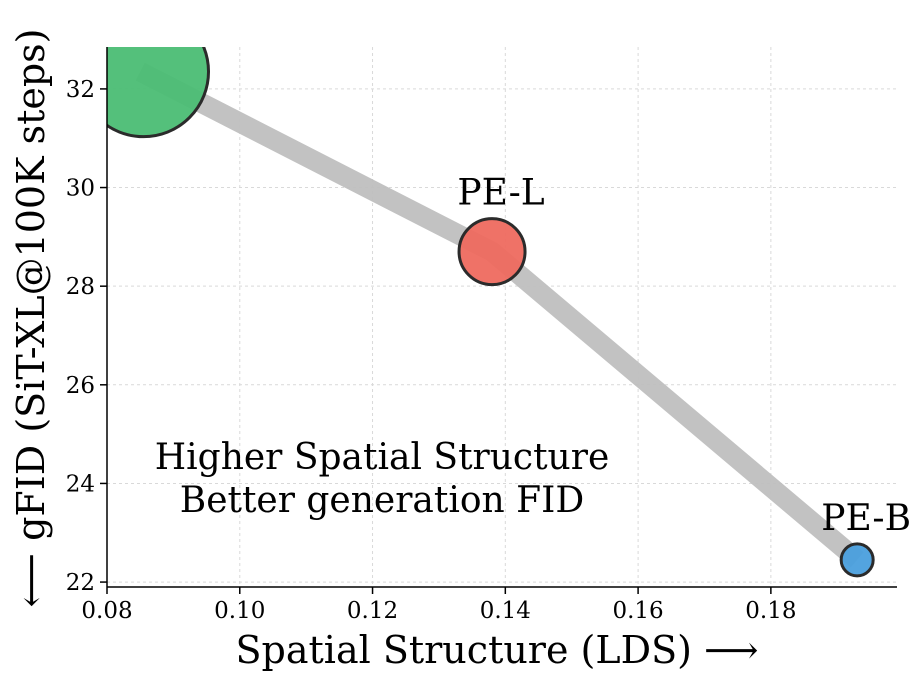 The height and width of the screenshot is (684, 913). I want to click on x-axis-title: Spatial Structure (LDS) ⟶, so click(497, 650).